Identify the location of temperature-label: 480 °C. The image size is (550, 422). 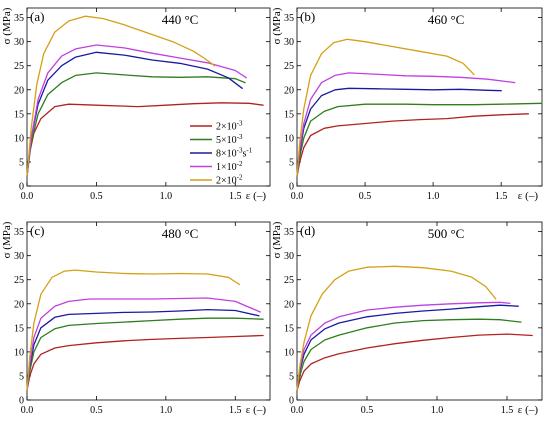
(180, 233).